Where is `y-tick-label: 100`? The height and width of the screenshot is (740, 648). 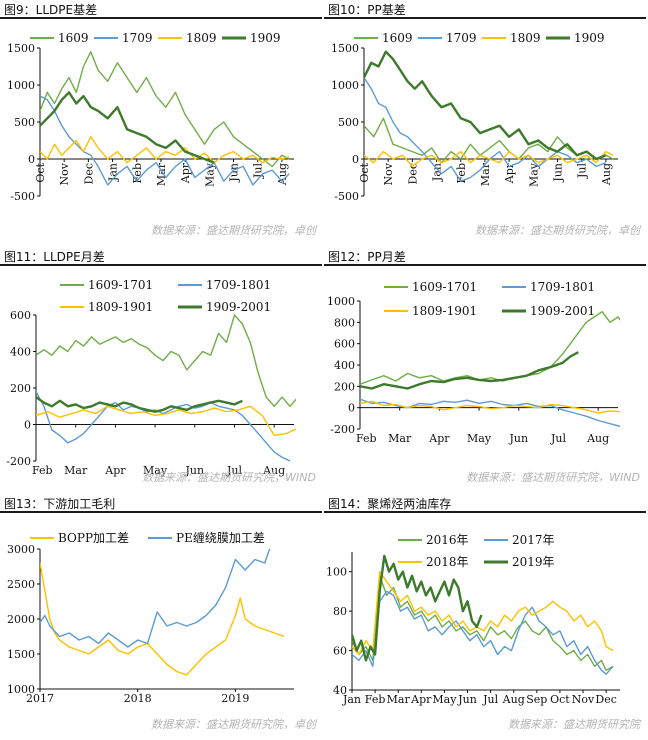
y-tick-label: 100 is located at coordinates (336, 572).